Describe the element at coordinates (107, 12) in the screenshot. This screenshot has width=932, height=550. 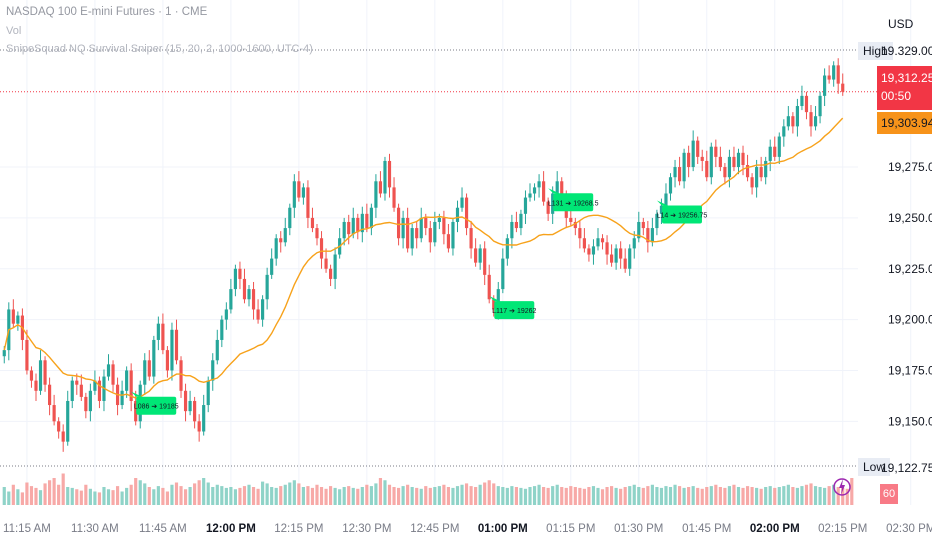
I see `symbol-title: NASDAQ 100 E-mini Futures · 1 · CME` at that location.